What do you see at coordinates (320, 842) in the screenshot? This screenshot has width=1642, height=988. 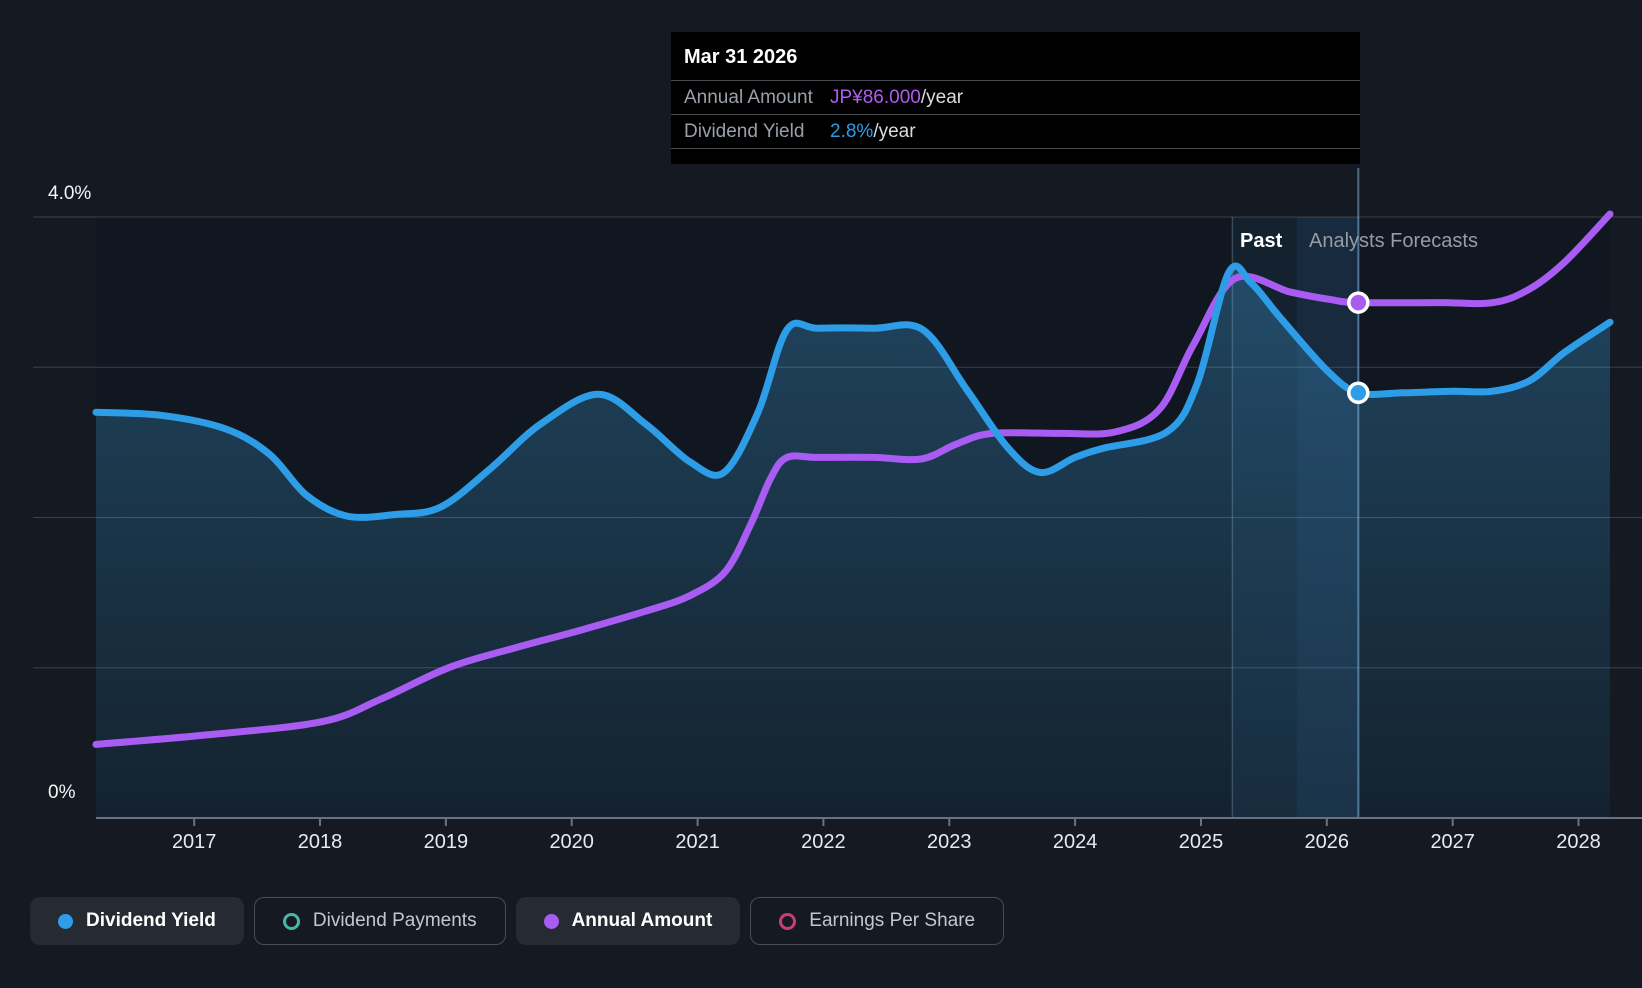 I see `x-axis-label: 2018` at bounding box center [320, 842].